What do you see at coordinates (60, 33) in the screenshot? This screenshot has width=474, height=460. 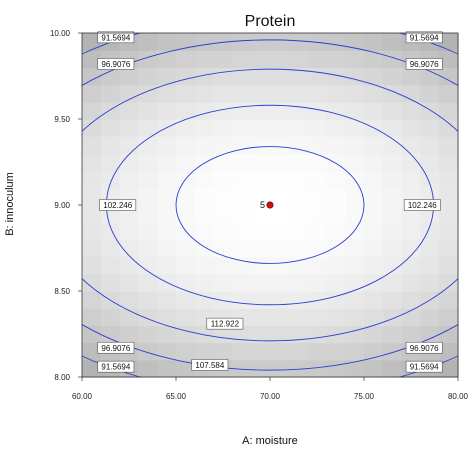 I see `y-tick-label: 10.00` at bounding box center [60, 33].